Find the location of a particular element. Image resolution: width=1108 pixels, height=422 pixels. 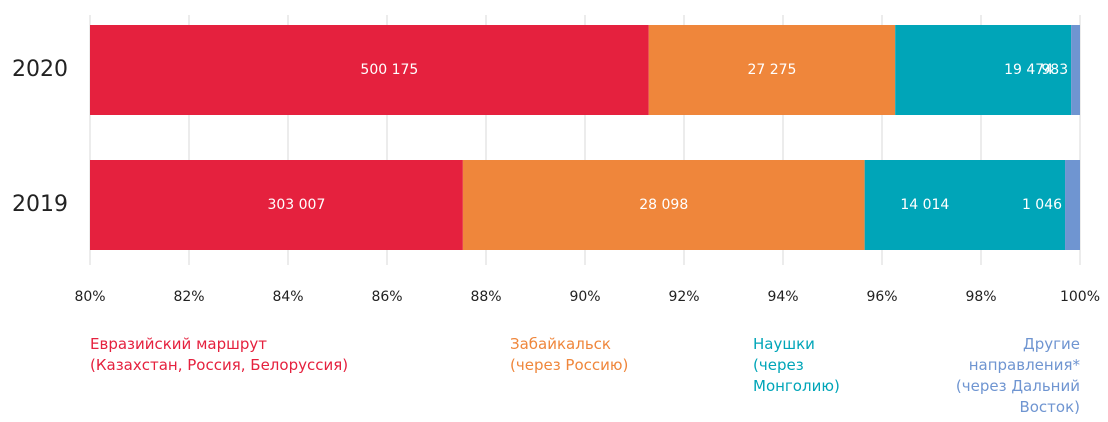

x-tick-label: 100% is located at coordinates (1080, 297).